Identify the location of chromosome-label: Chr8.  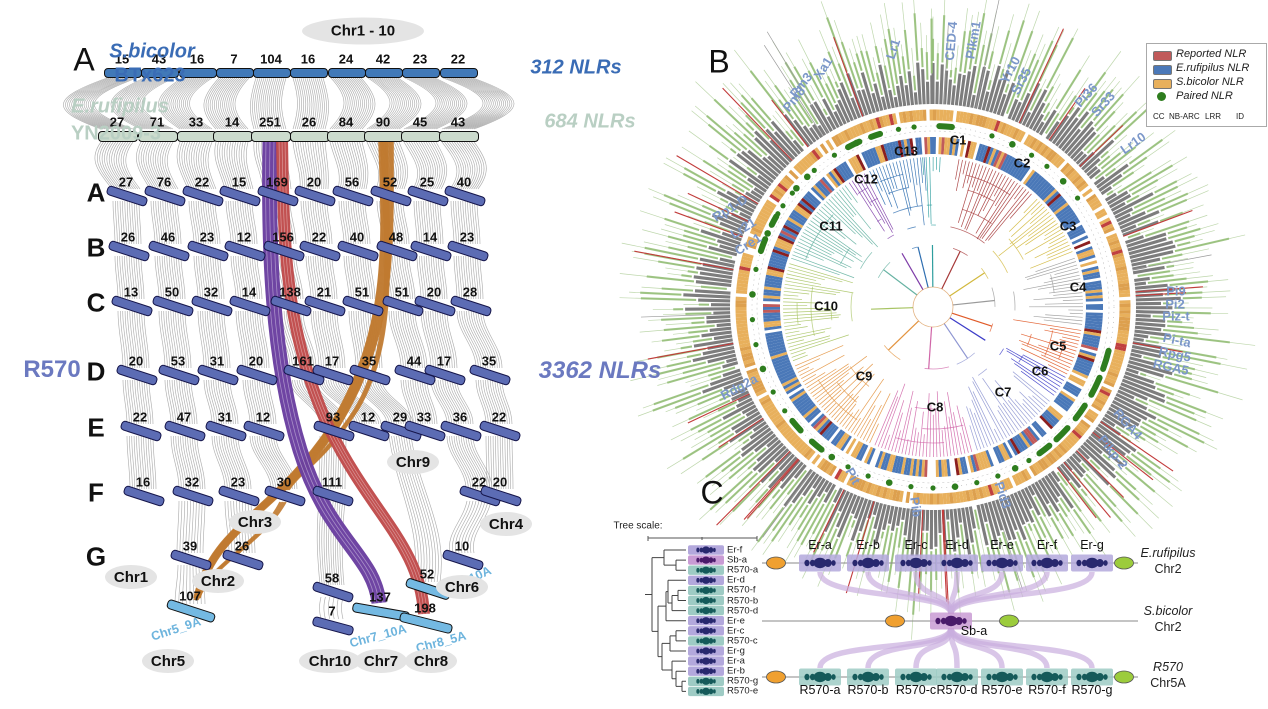
(431, 661).